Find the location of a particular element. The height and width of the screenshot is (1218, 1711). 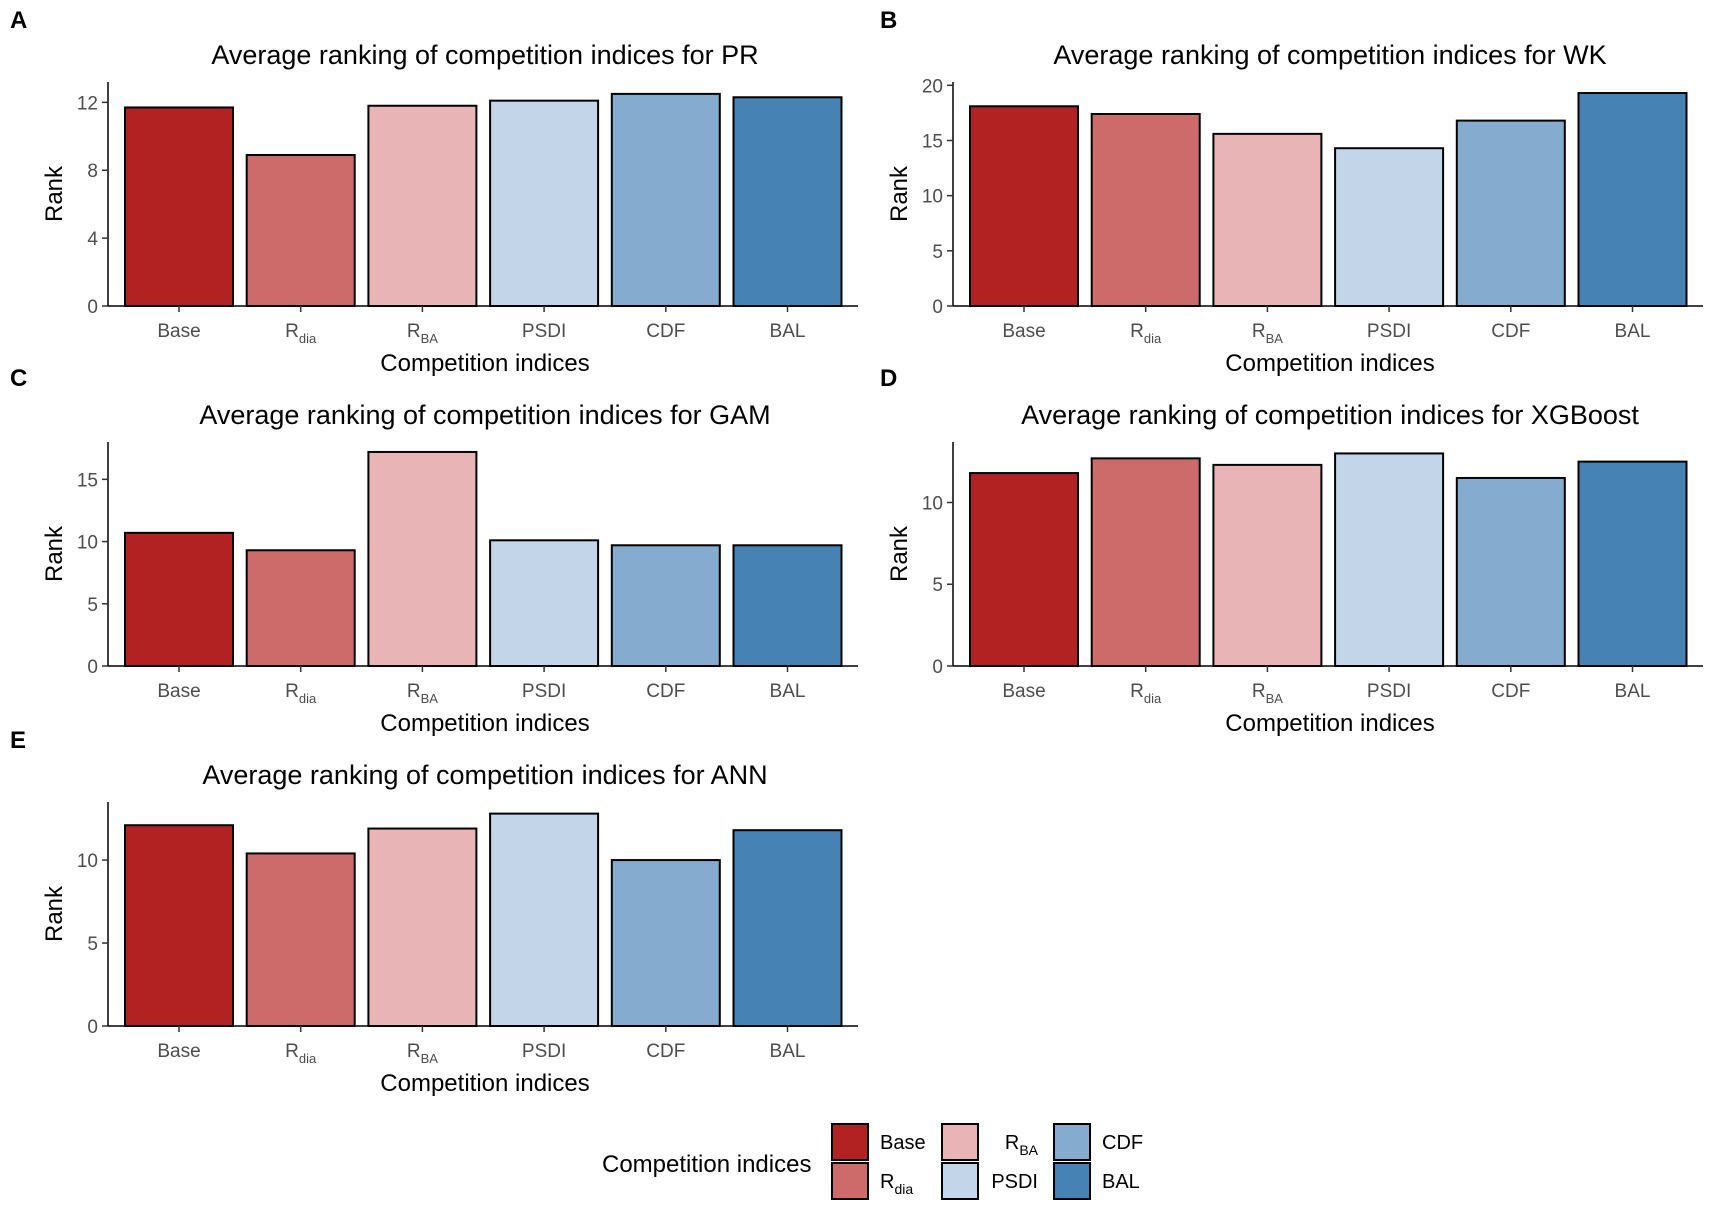

legend-label: Base is located at coordinates (903, 1143).